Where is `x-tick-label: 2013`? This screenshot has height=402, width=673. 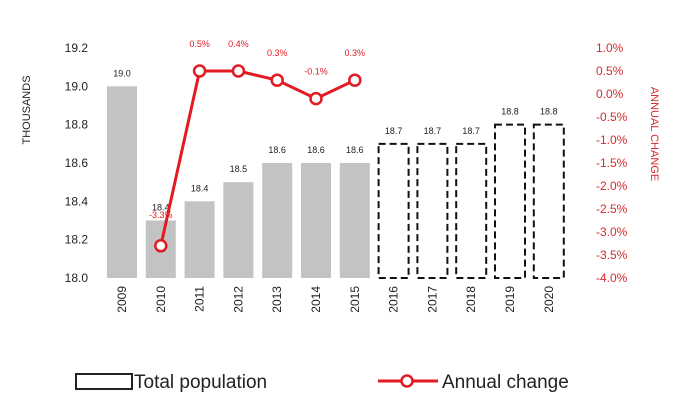 x-tick-label: 2013 is located at coordinates (277, 299).